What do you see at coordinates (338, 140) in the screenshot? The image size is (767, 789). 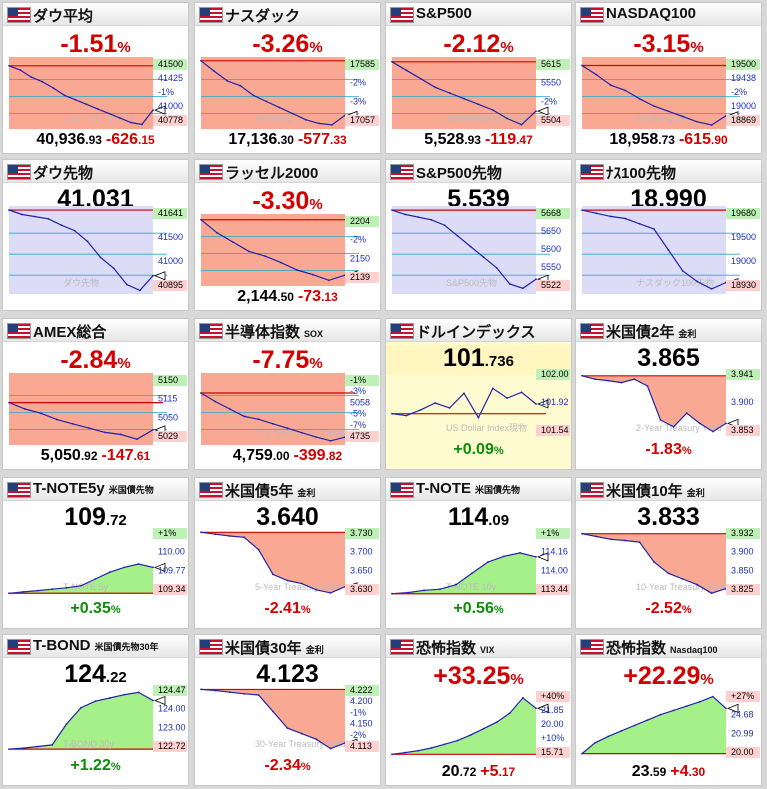 I see `net-change-decimal: .33` at bounding box center [338, 140].